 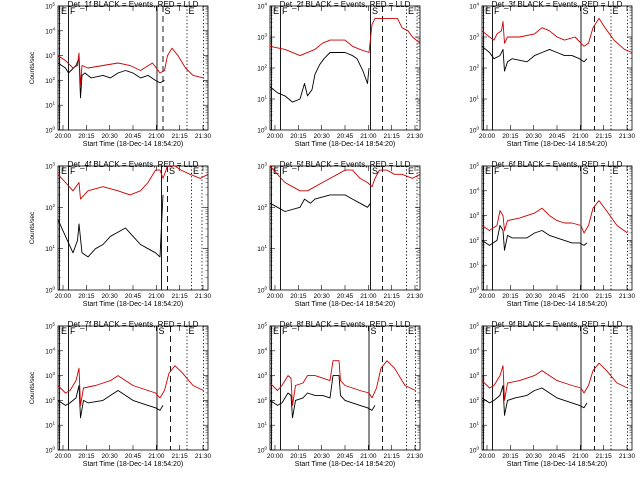 I want to click on panel-title: Det_6f BLACK = Events, RED = LLD, so click(x=557, y=164).